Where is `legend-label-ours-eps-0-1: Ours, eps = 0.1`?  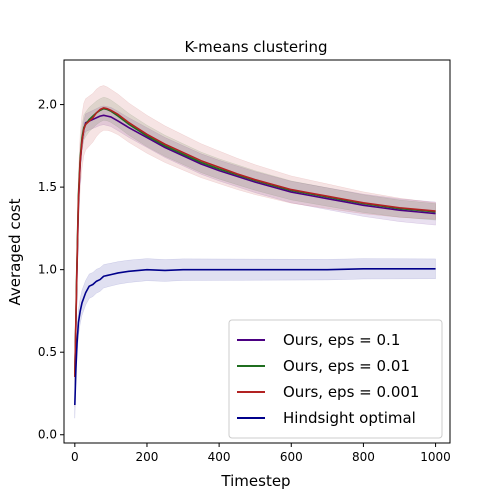 legend-label-ours-eps-0-1: Ours, eps = 0.1 is located at coordinates (341, 340).